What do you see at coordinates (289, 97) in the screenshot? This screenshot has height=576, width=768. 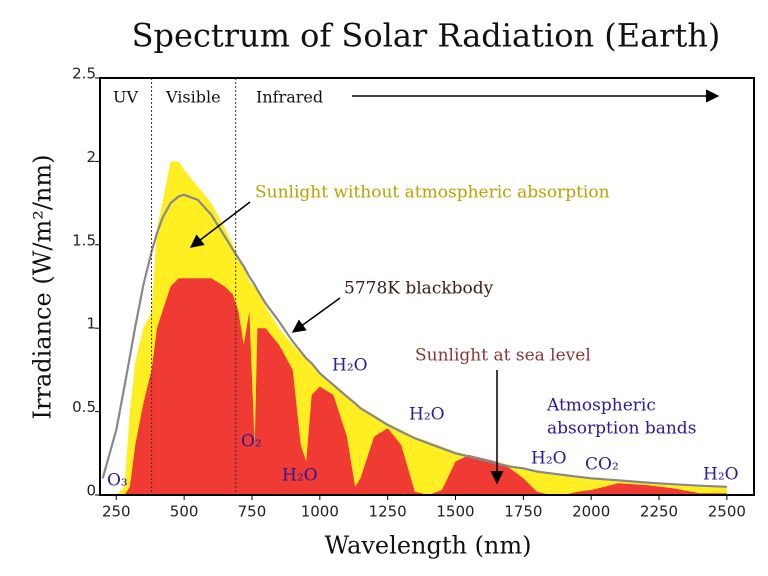 I see `region-label: Infrared` at bounding box center [289, 97].